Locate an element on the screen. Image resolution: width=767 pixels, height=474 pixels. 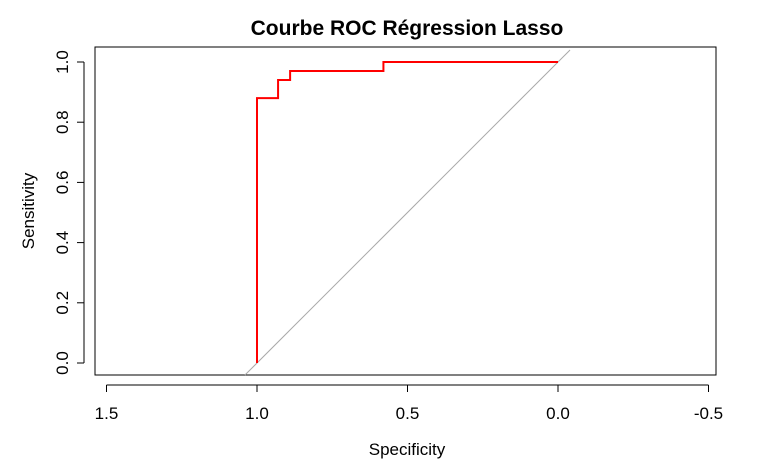
y-tick-label: 0.0 is located at coordinates (62, 363).